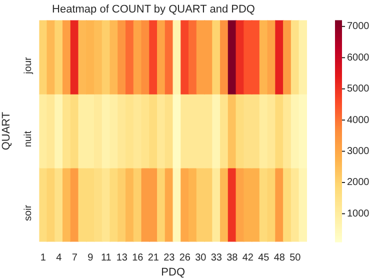 The image size is (377, 279). What do you see at coordinates (170, 258) in the screenshot?
I see `x-tick-label: 23` at bounding box center [170, 258].